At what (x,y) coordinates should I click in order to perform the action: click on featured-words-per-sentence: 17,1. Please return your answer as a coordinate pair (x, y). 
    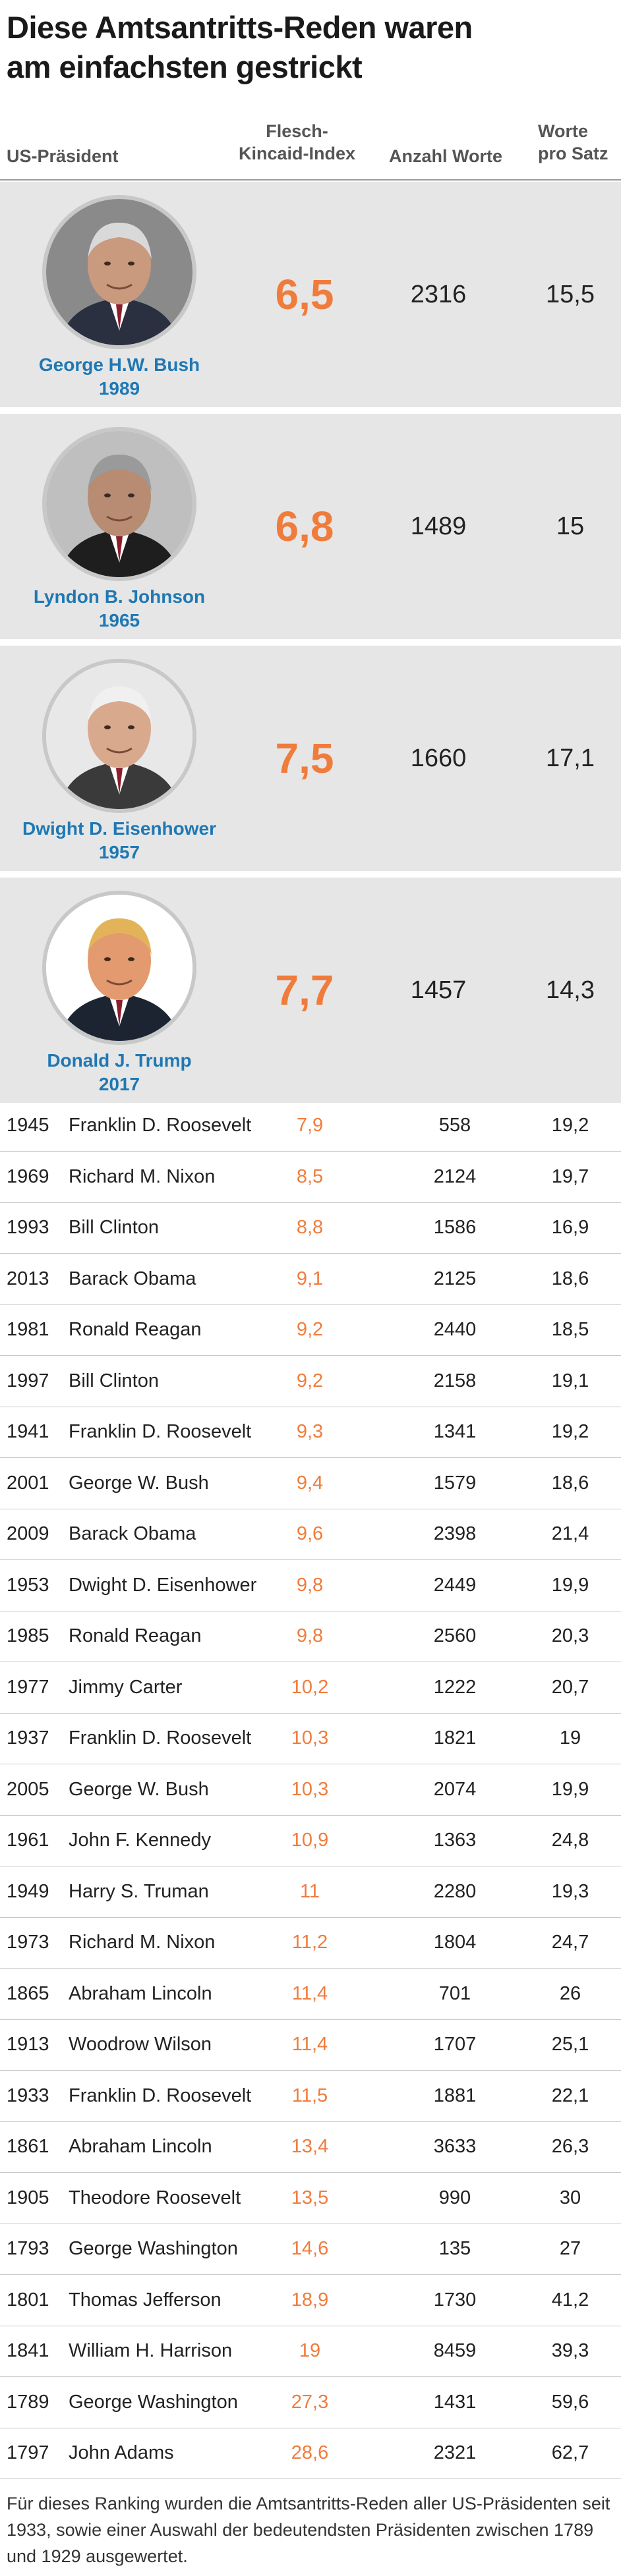
    Looking at the image, I should click on (570, 758).